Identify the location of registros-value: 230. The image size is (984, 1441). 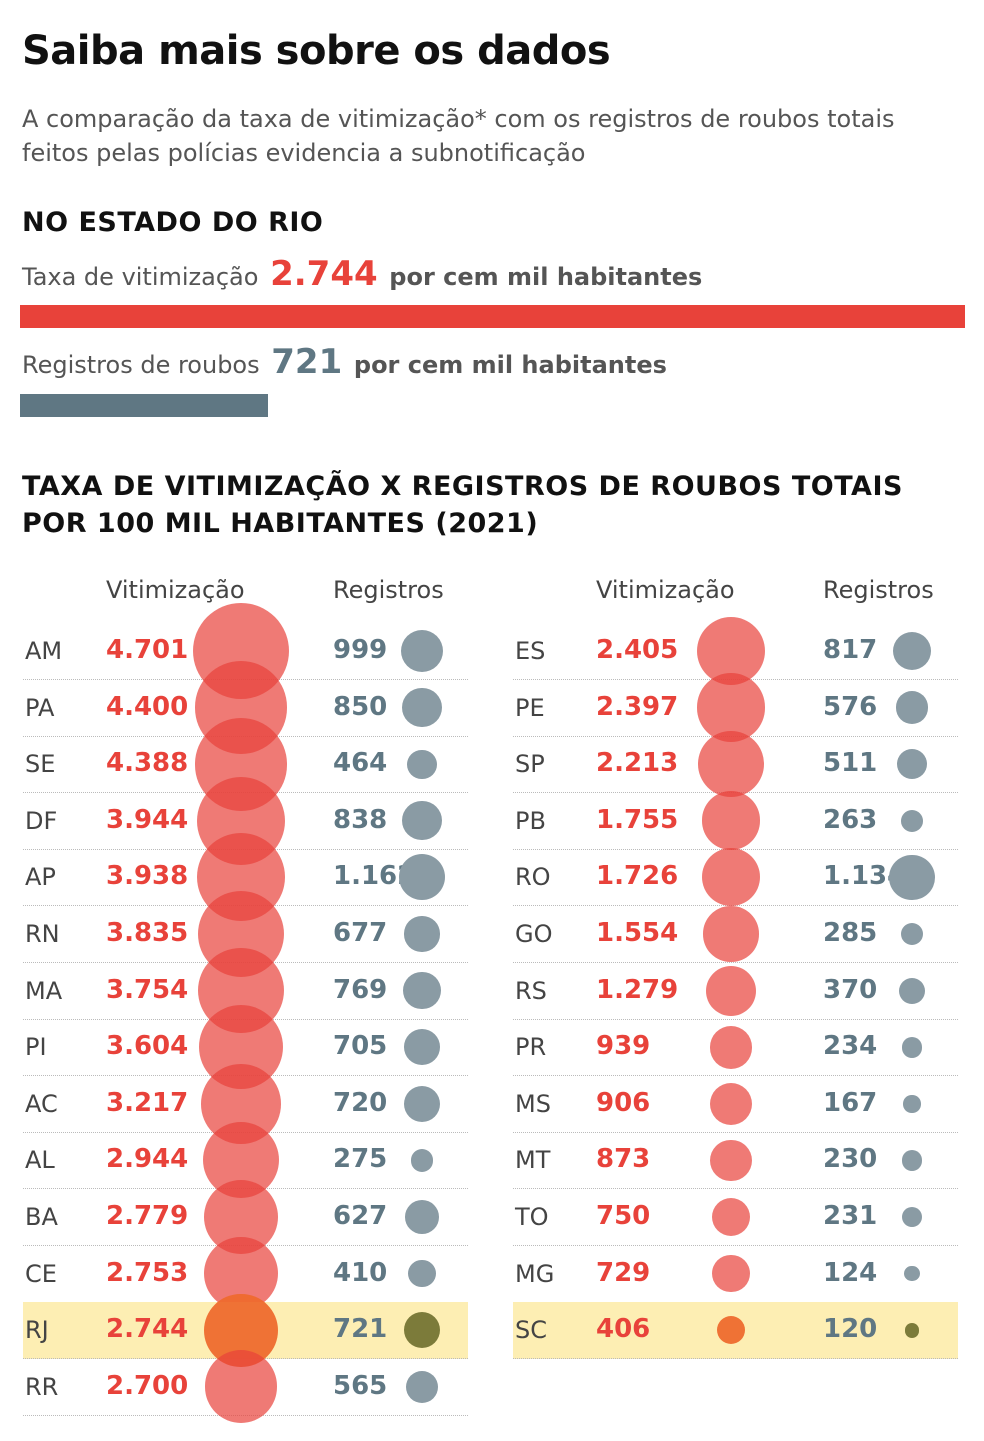
(850, 1159).